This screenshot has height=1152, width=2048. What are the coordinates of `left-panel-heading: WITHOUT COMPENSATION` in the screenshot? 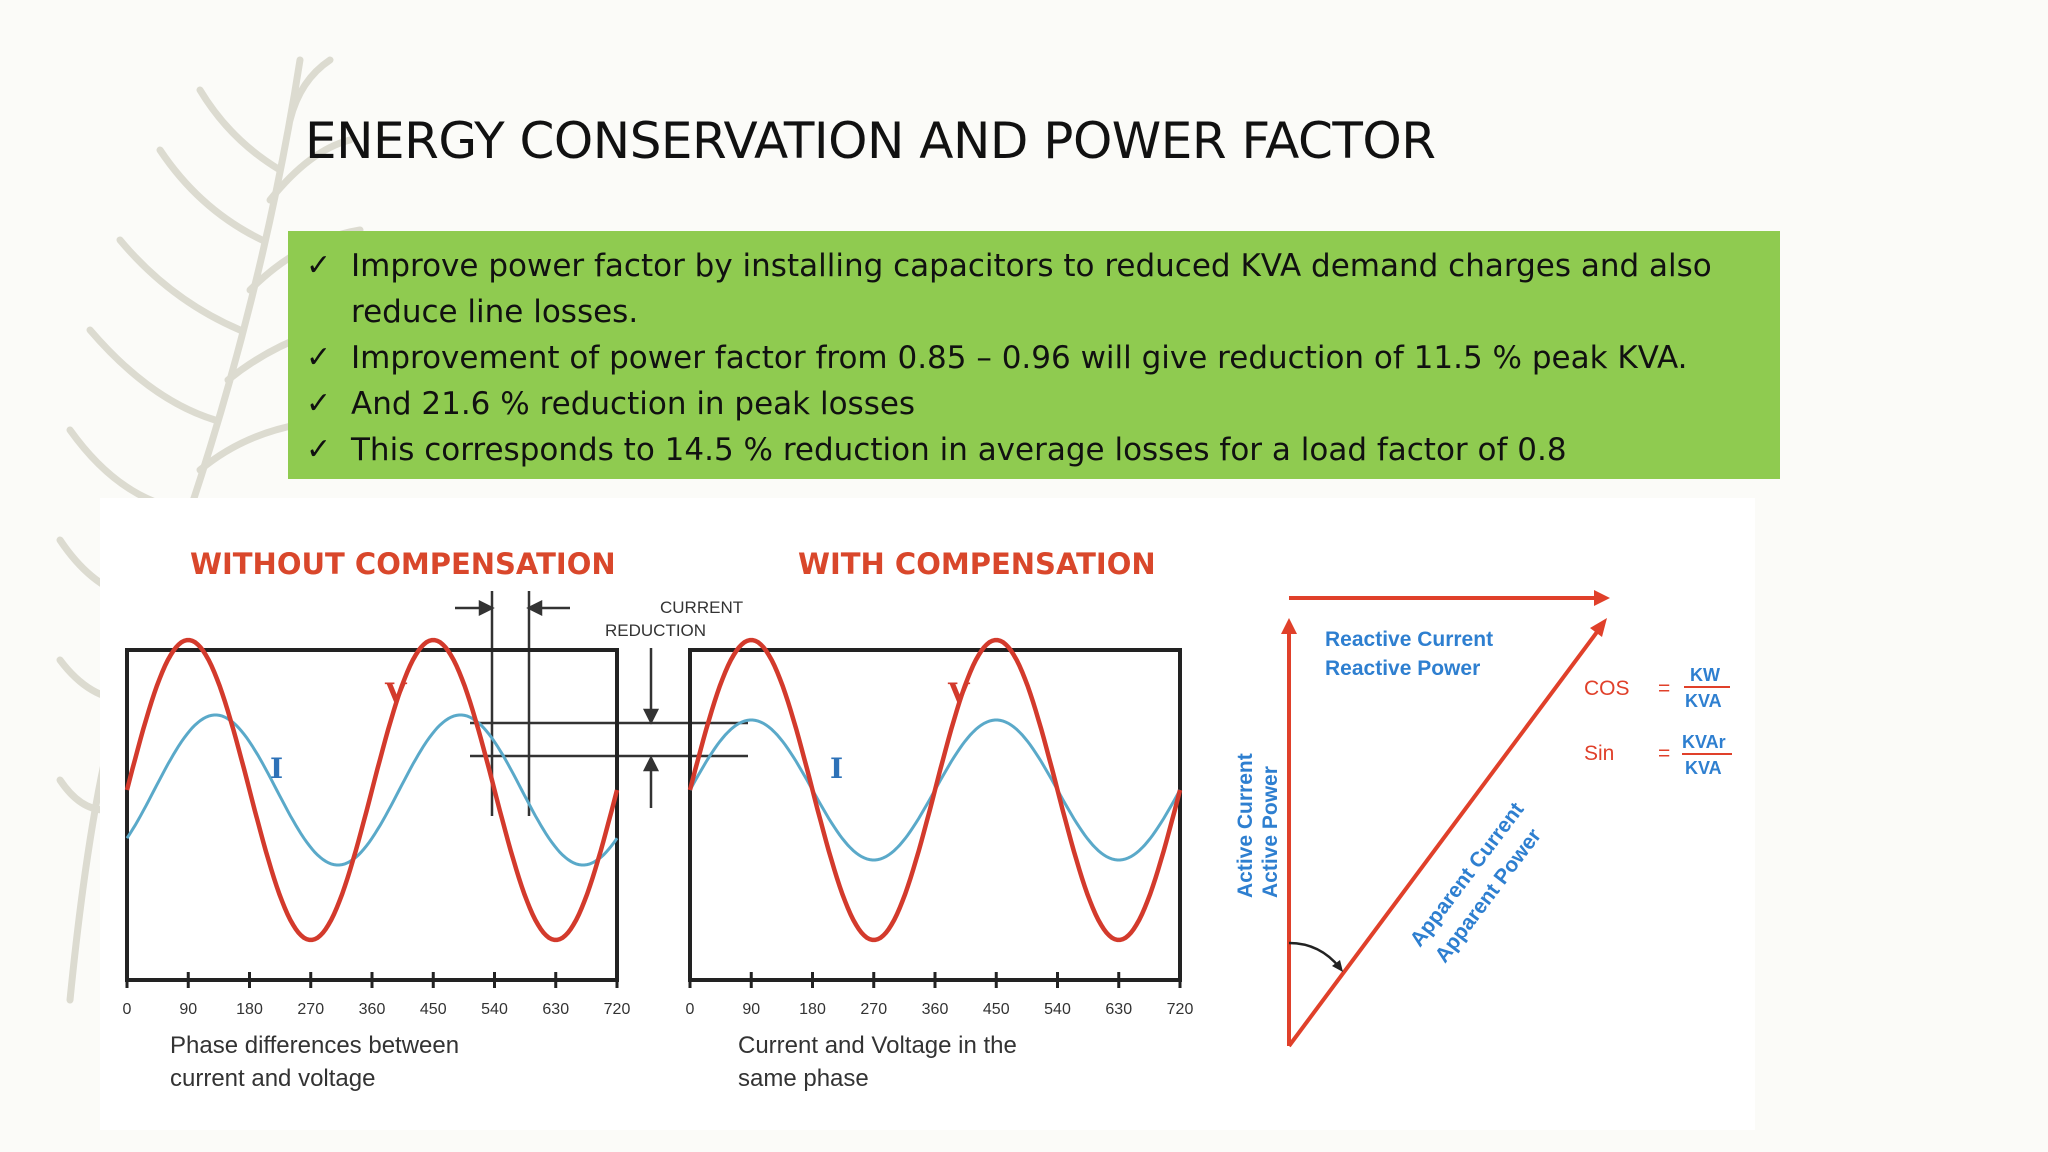 It's located at (403, 564).